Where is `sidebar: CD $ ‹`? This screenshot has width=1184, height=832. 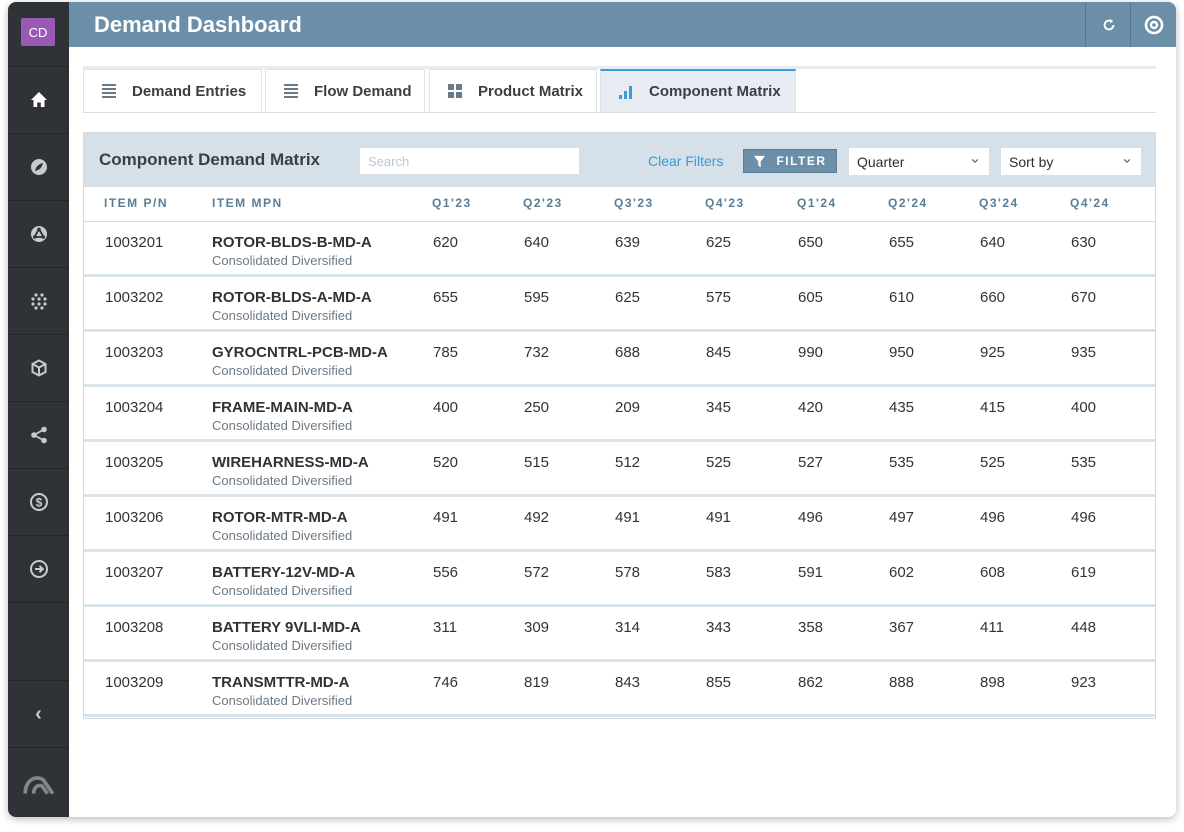 sidebar: CD $ ‹ is located at coordinates (38, 409).